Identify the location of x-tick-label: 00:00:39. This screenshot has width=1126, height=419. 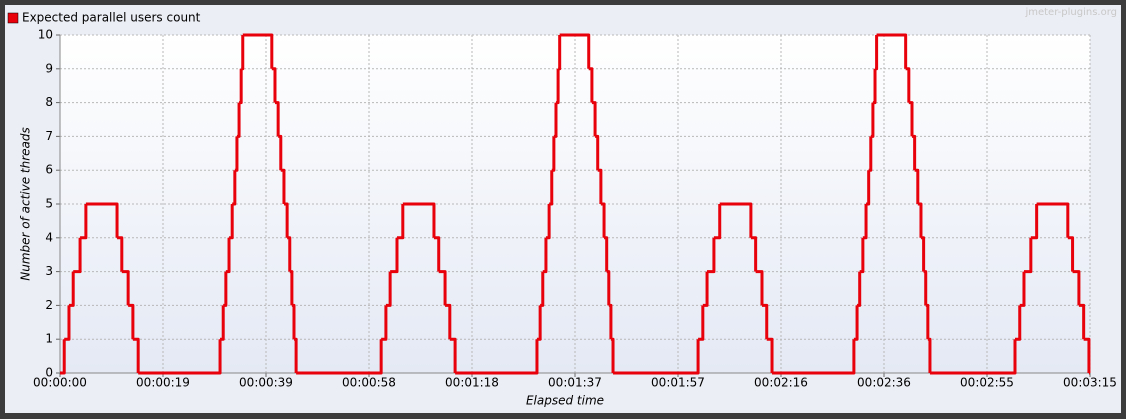
(266, 383).